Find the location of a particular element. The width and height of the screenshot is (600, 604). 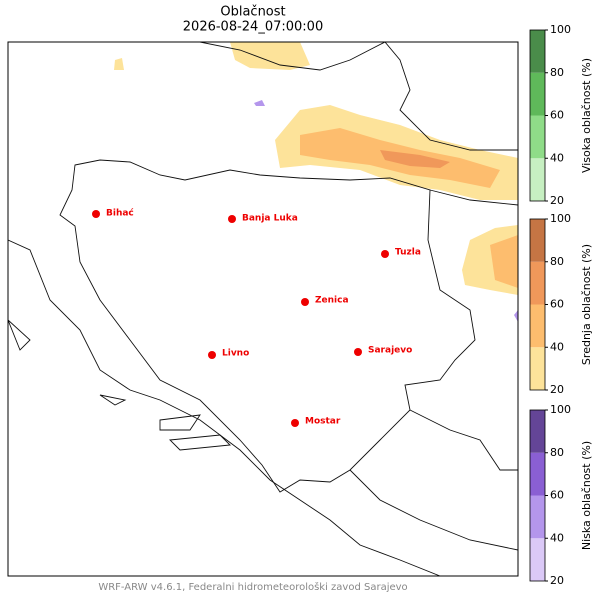

city: Zenica is located at coordinates (325, 301).